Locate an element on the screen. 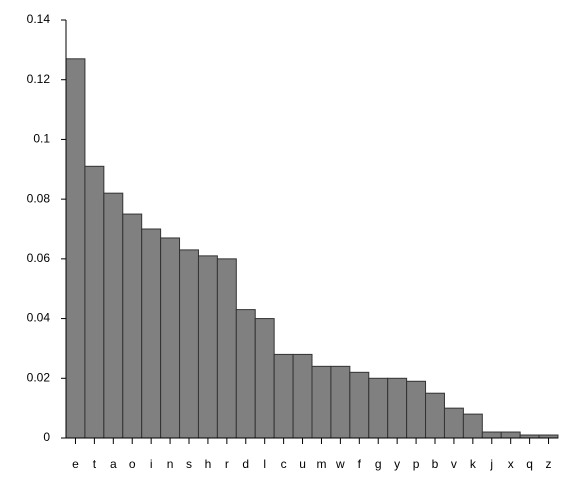 This screenshot has height=485, width=572. x-tick-label: o is located at coordinates (132, 464).